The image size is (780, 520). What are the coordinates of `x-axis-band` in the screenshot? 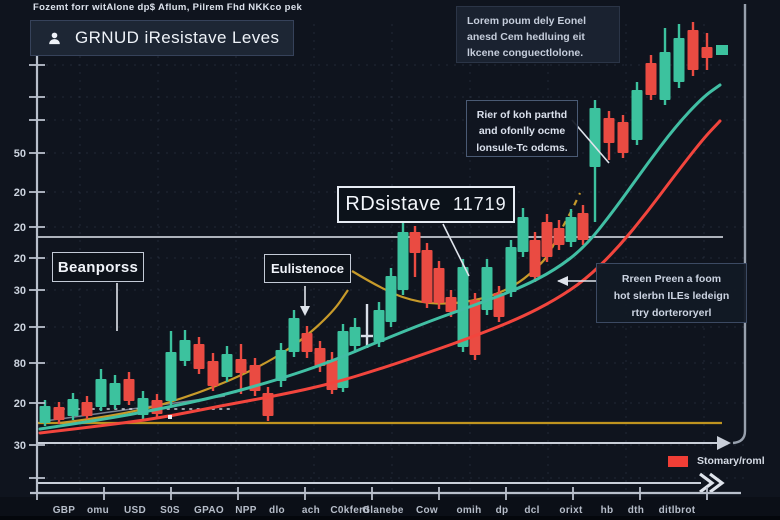 It's located at (390, 508).